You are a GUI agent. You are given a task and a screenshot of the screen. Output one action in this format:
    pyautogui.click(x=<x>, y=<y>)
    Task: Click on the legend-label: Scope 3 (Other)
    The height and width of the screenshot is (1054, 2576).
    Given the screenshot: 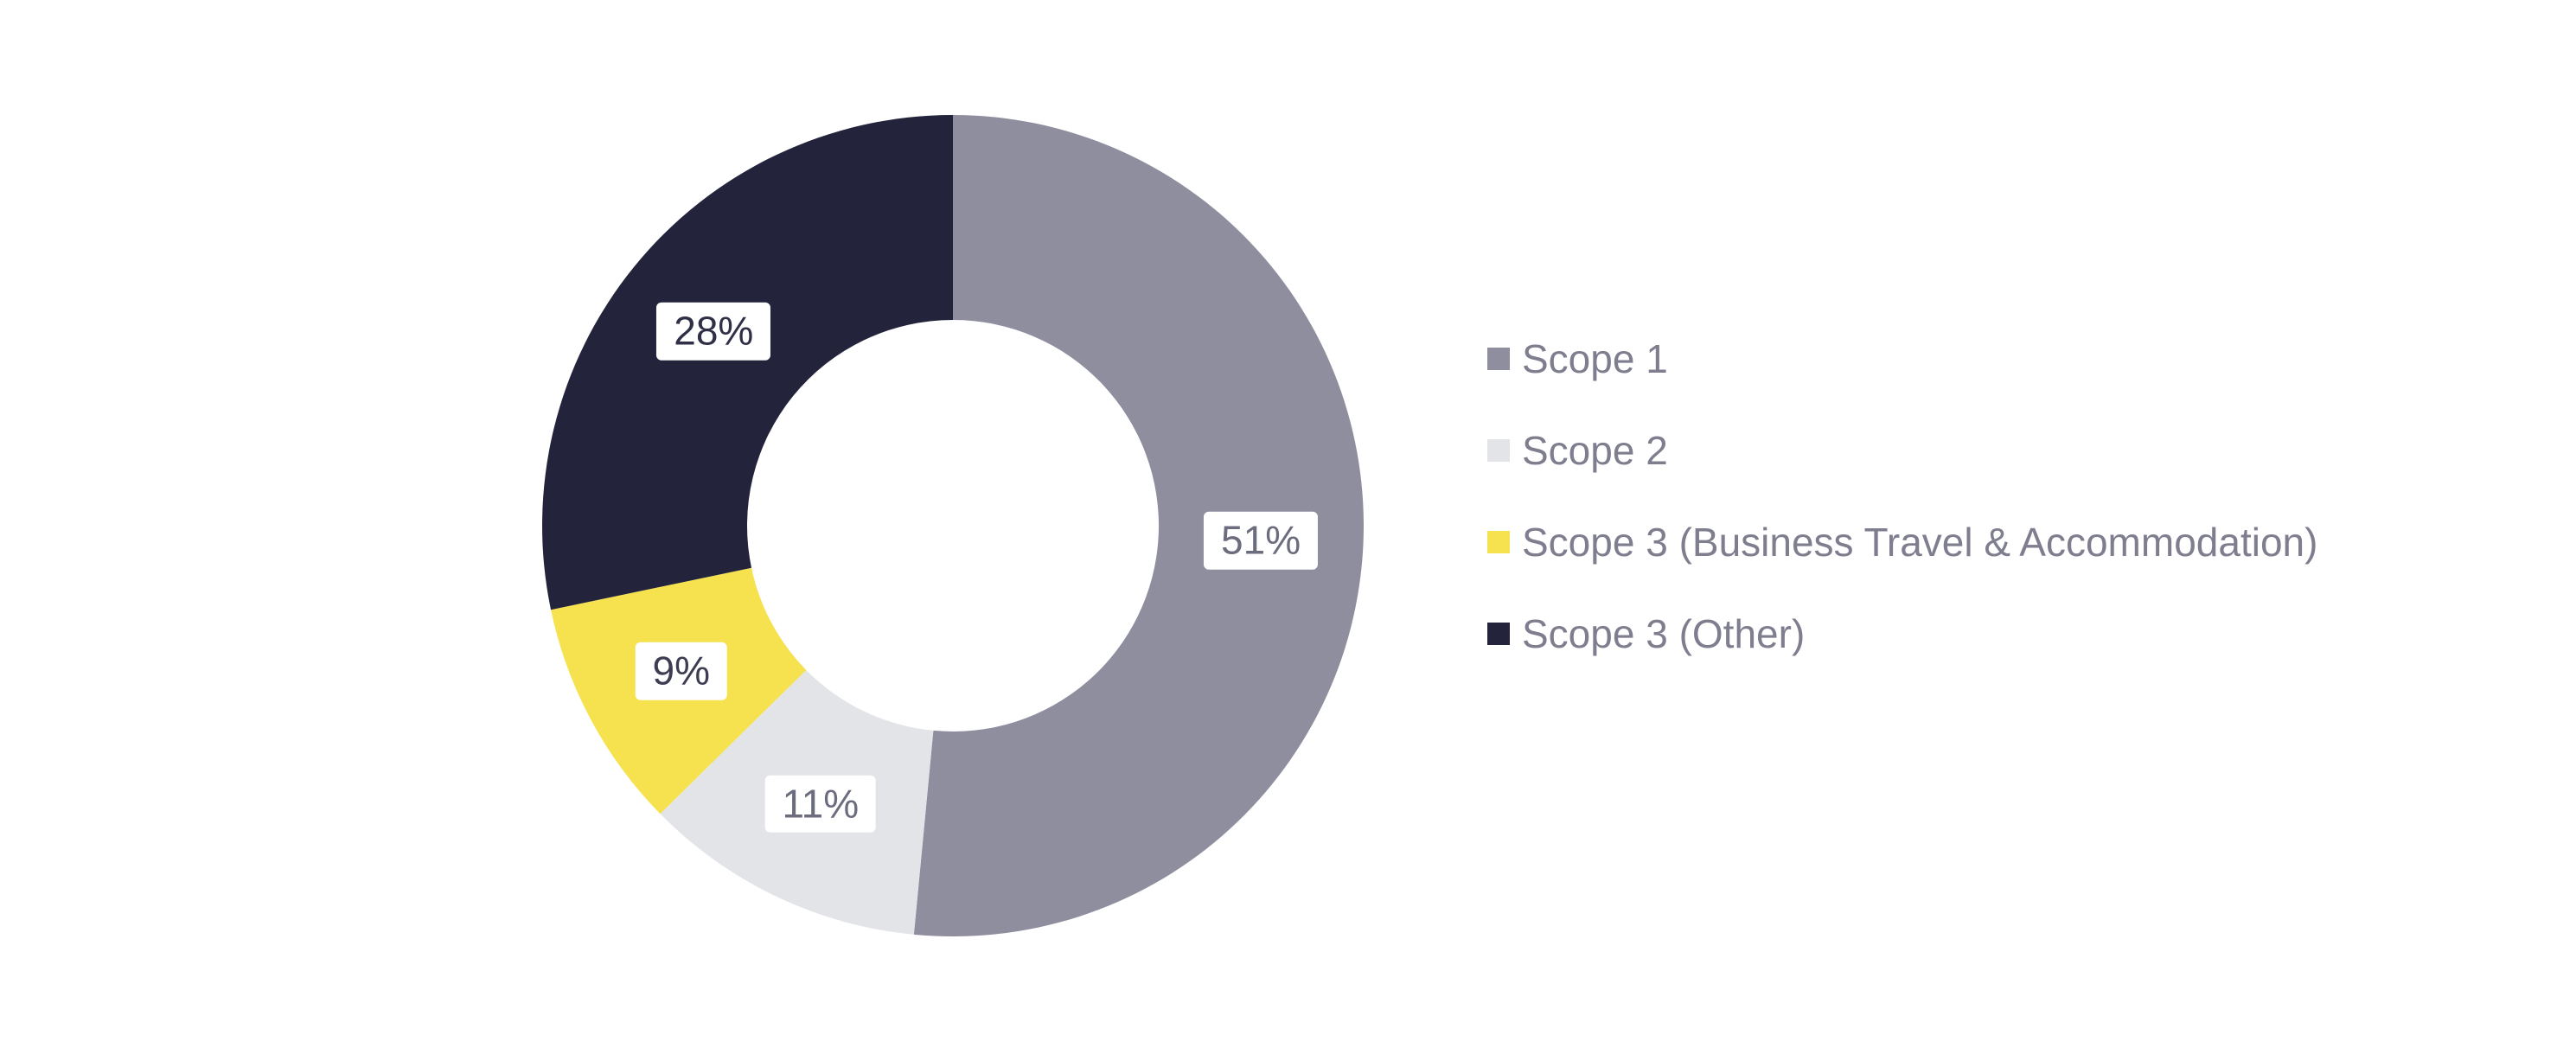 What is the action you would take?
    pyautogui.click(x=1664, y=633)
    